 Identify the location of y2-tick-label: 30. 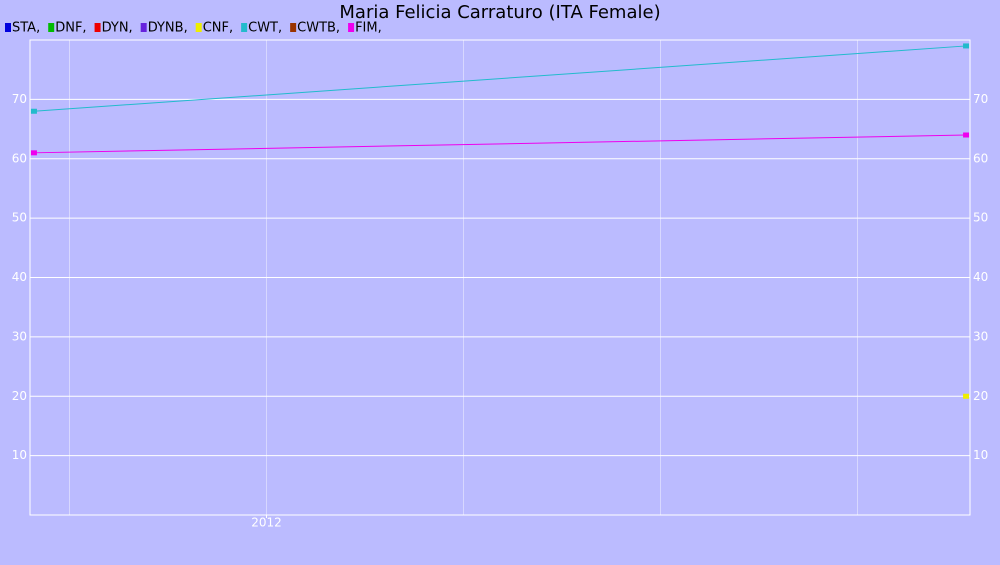
(980, 336).